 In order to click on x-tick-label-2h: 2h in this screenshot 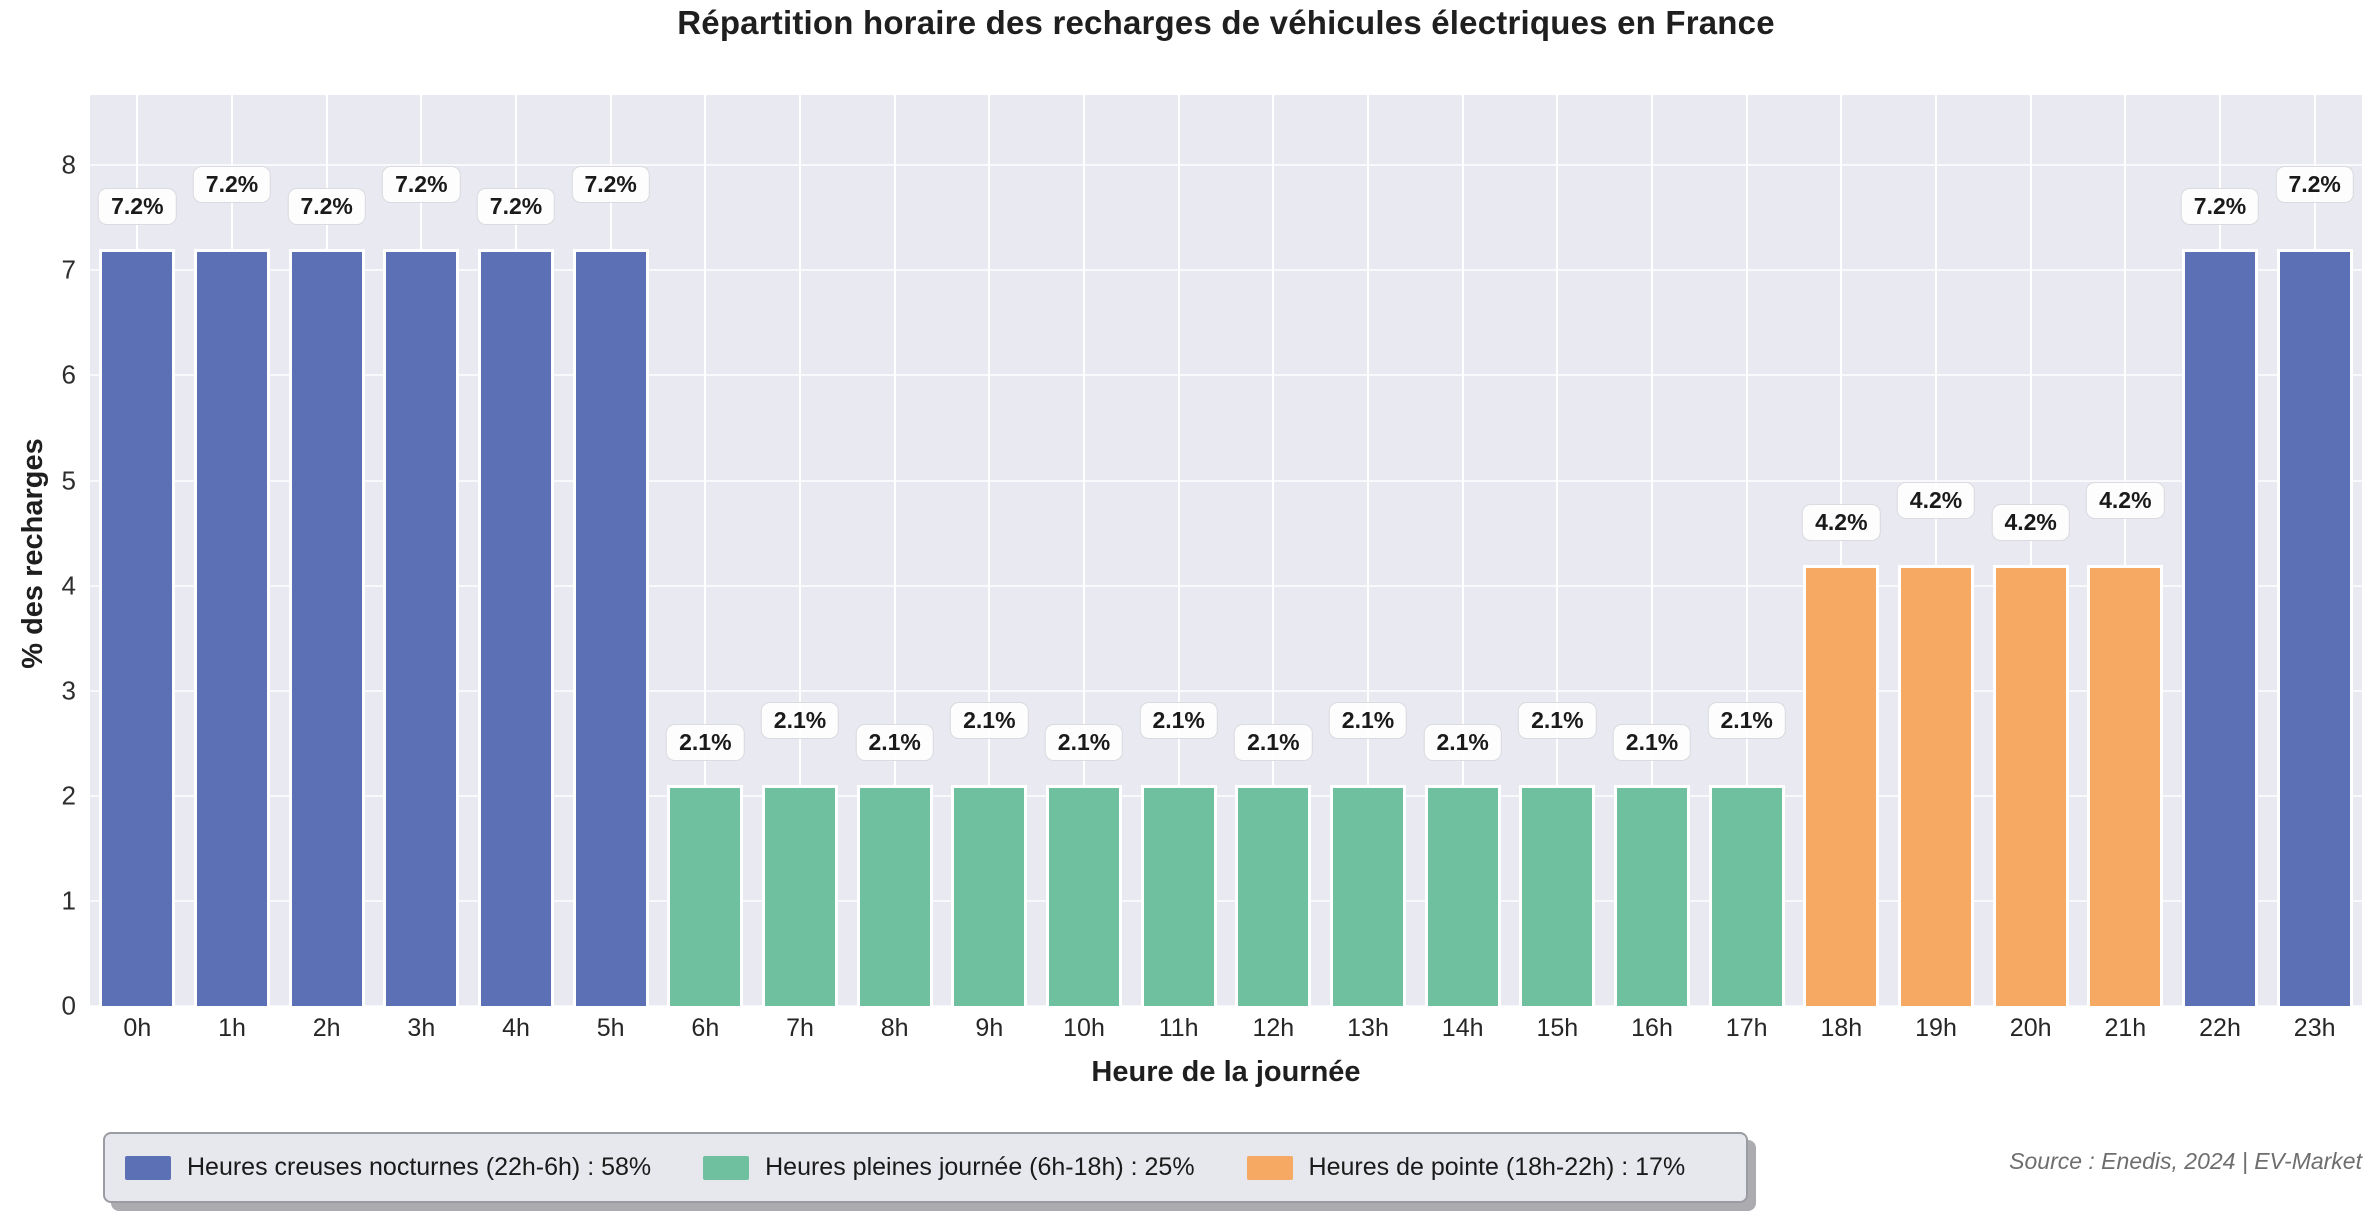, I will do `click(326, 1028)`.